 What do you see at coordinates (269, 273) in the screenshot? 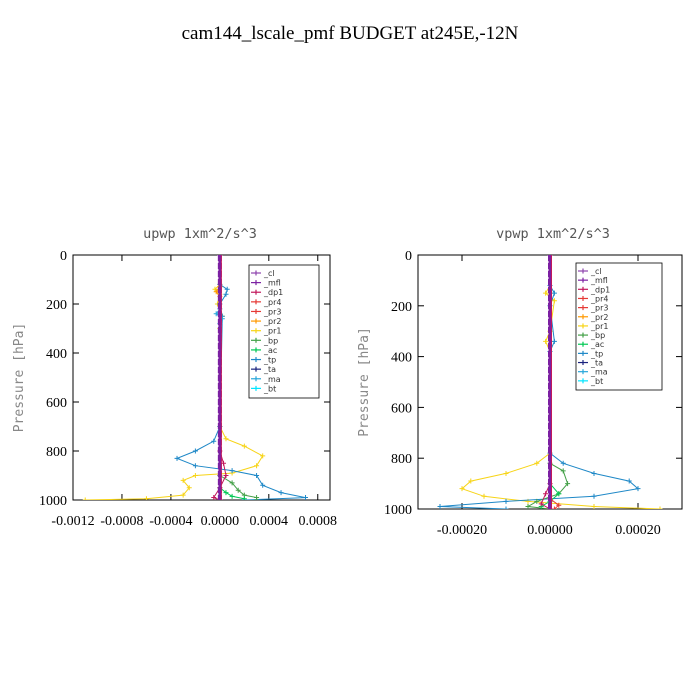
I see `legend-label: _cl` at bounding box center [269, 273].